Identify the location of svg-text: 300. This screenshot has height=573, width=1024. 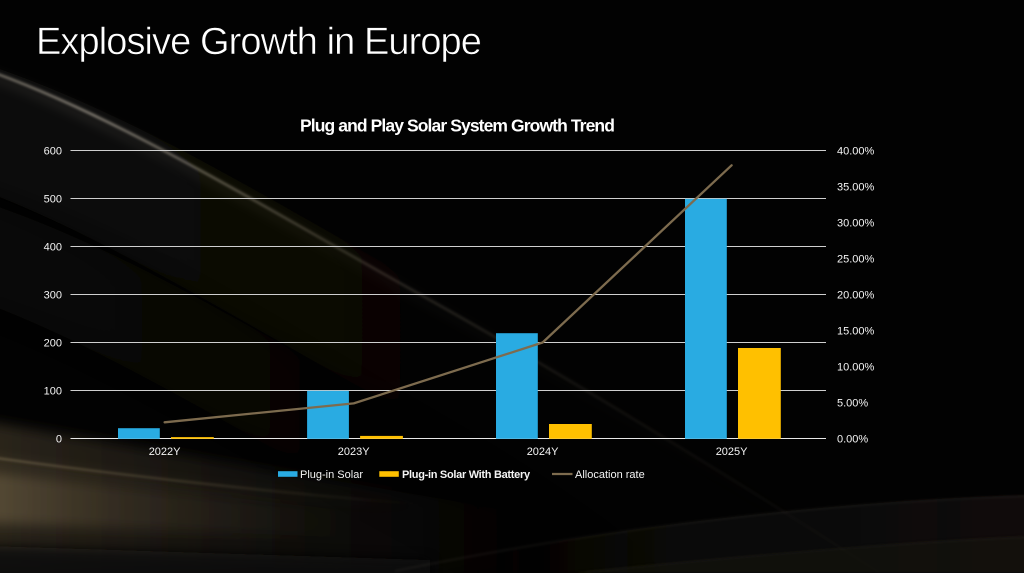
(53, 296).